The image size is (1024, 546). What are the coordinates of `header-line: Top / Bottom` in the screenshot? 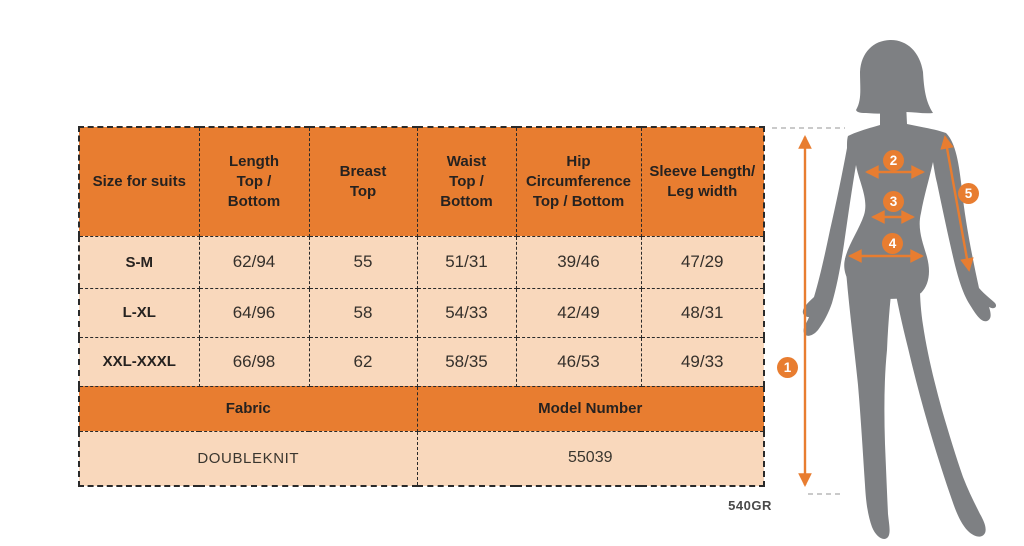 It's located at (578, 201).